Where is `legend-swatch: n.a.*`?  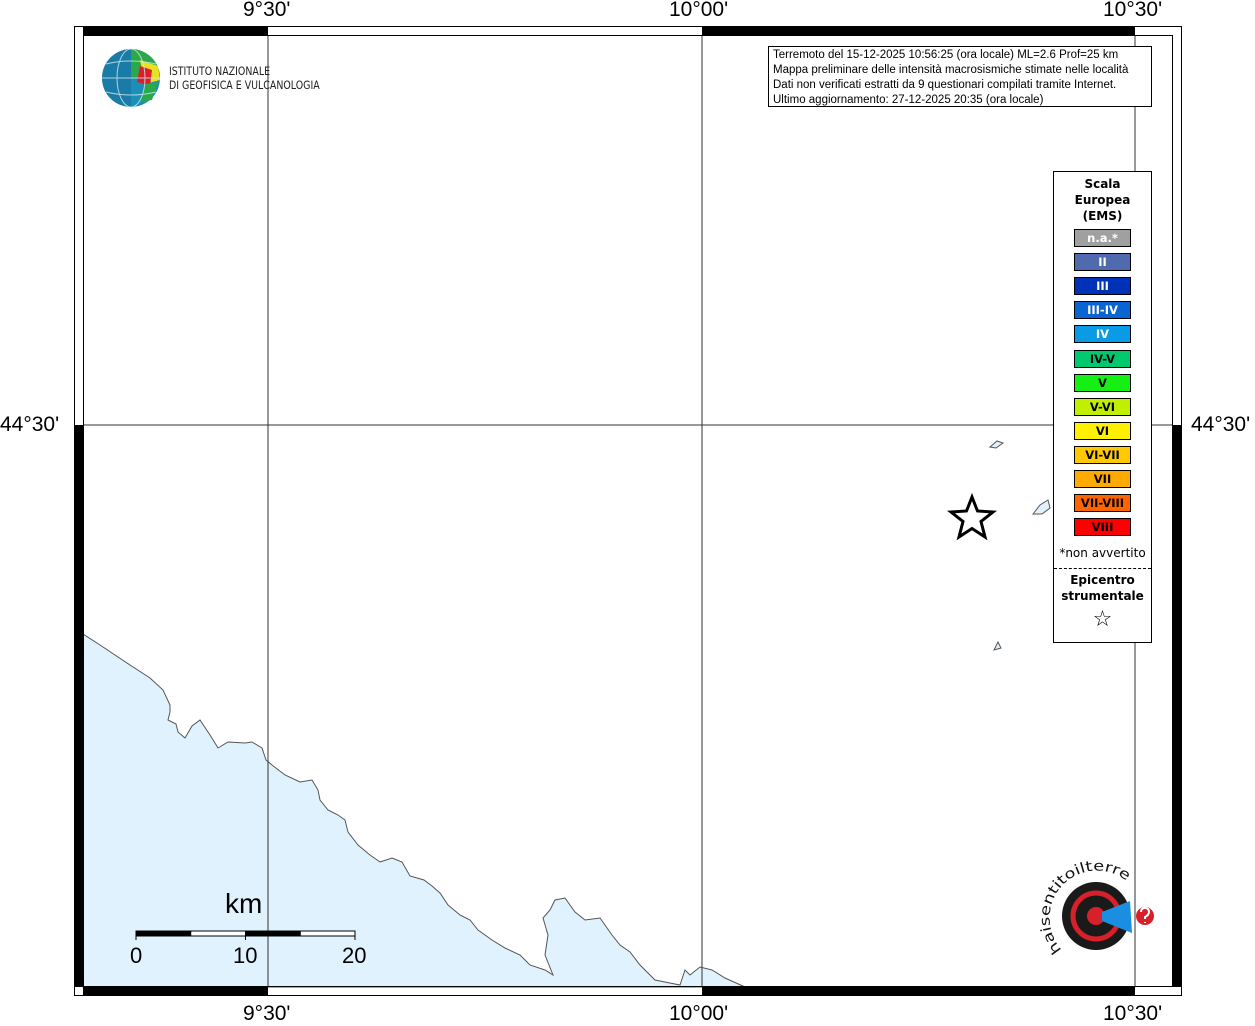 legend-swatch: n.a.* is located at coordinates (1102, 238).